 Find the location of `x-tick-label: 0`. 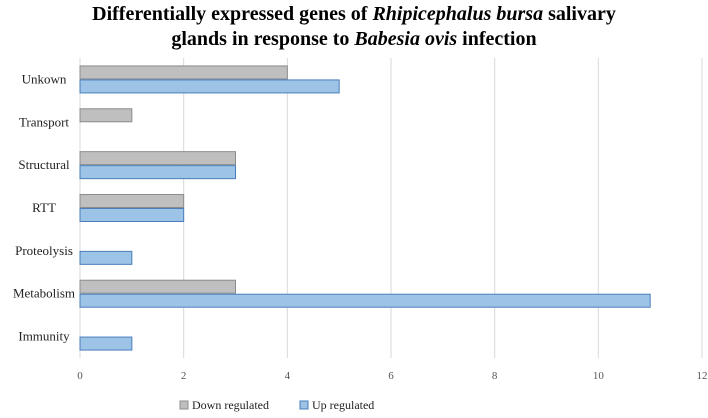

x-tick-label: 0 is located at coordinates (80, 376).